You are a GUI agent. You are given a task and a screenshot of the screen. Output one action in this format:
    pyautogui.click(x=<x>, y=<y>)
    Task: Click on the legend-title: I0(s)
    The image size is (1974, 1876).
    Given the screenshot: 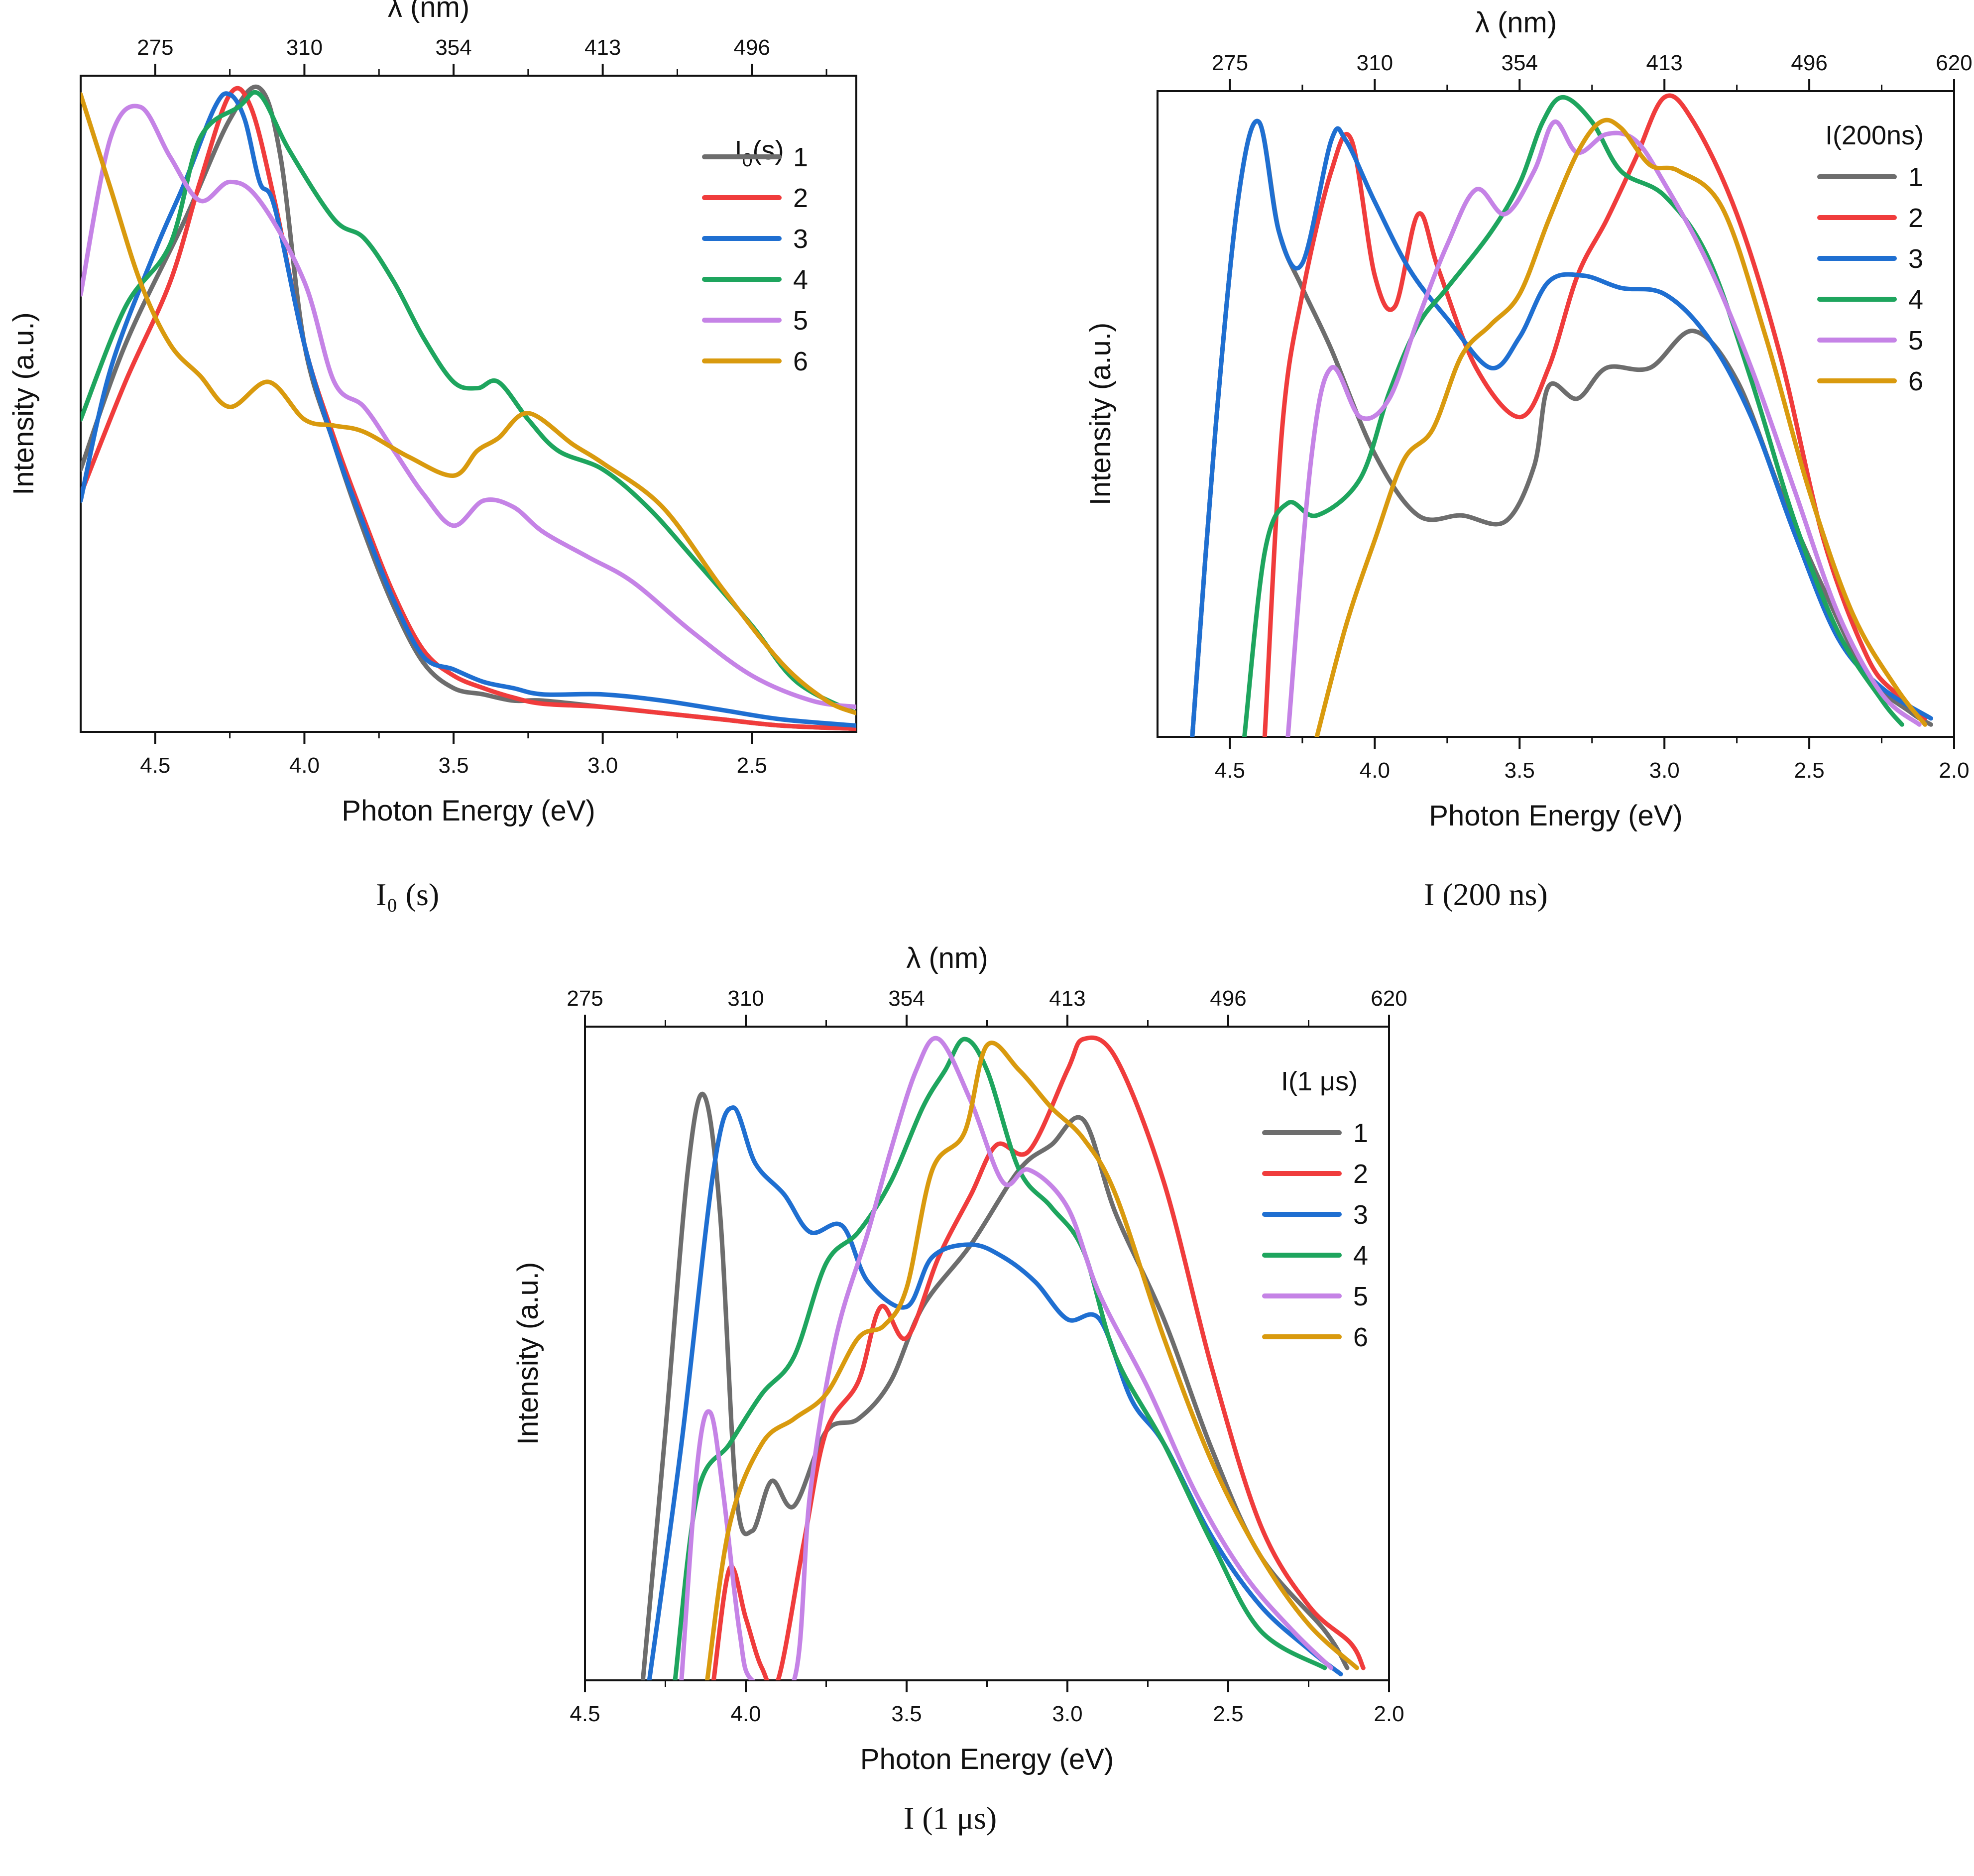 What is the action you would take?
    pyautogui.click(x=759, y=153)
    